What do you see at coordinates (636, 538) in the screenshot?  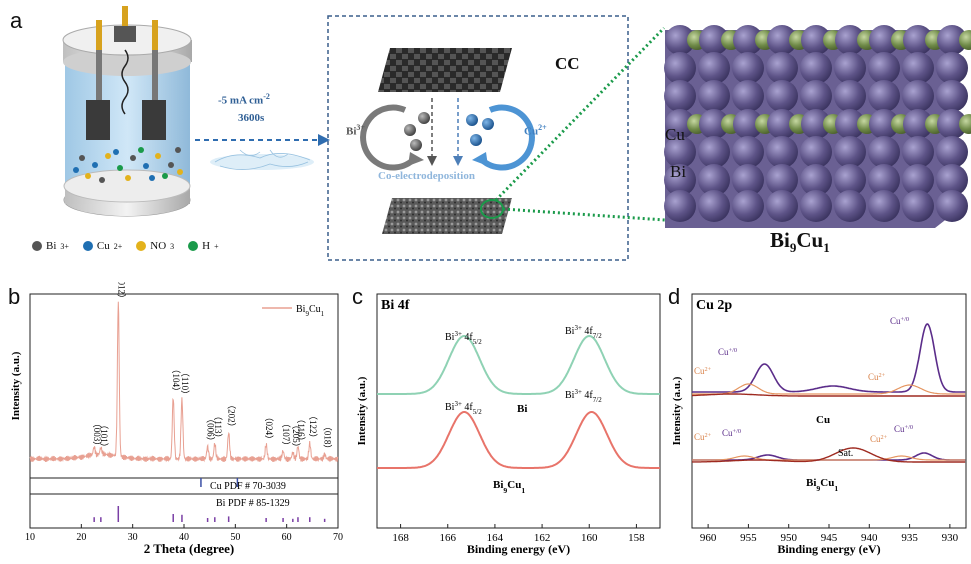 I see `x-tick-label: 158` at bounding box center [636, 538].